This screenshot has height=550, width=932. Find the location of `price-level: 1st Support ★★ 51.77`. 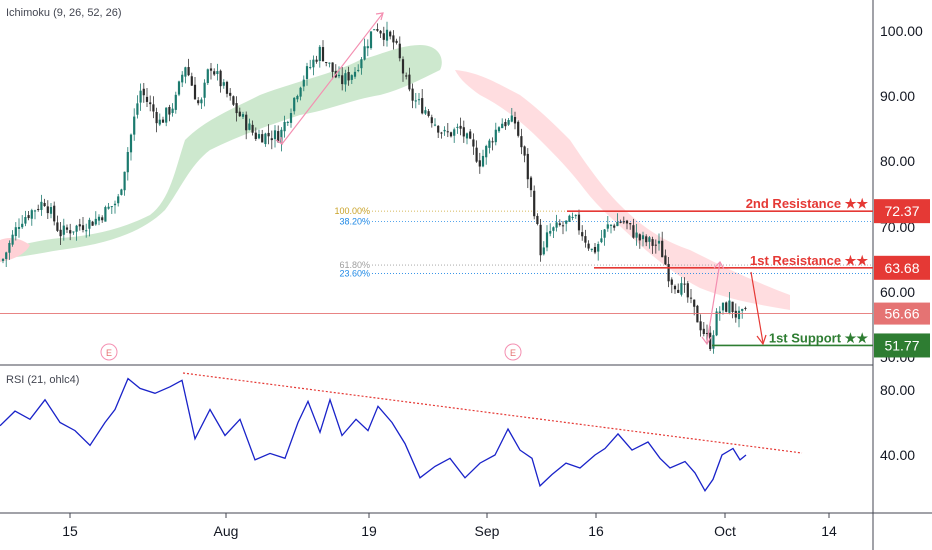

price-level: 1st Support ★★ 51.77 is located at coordinates (821, 344).